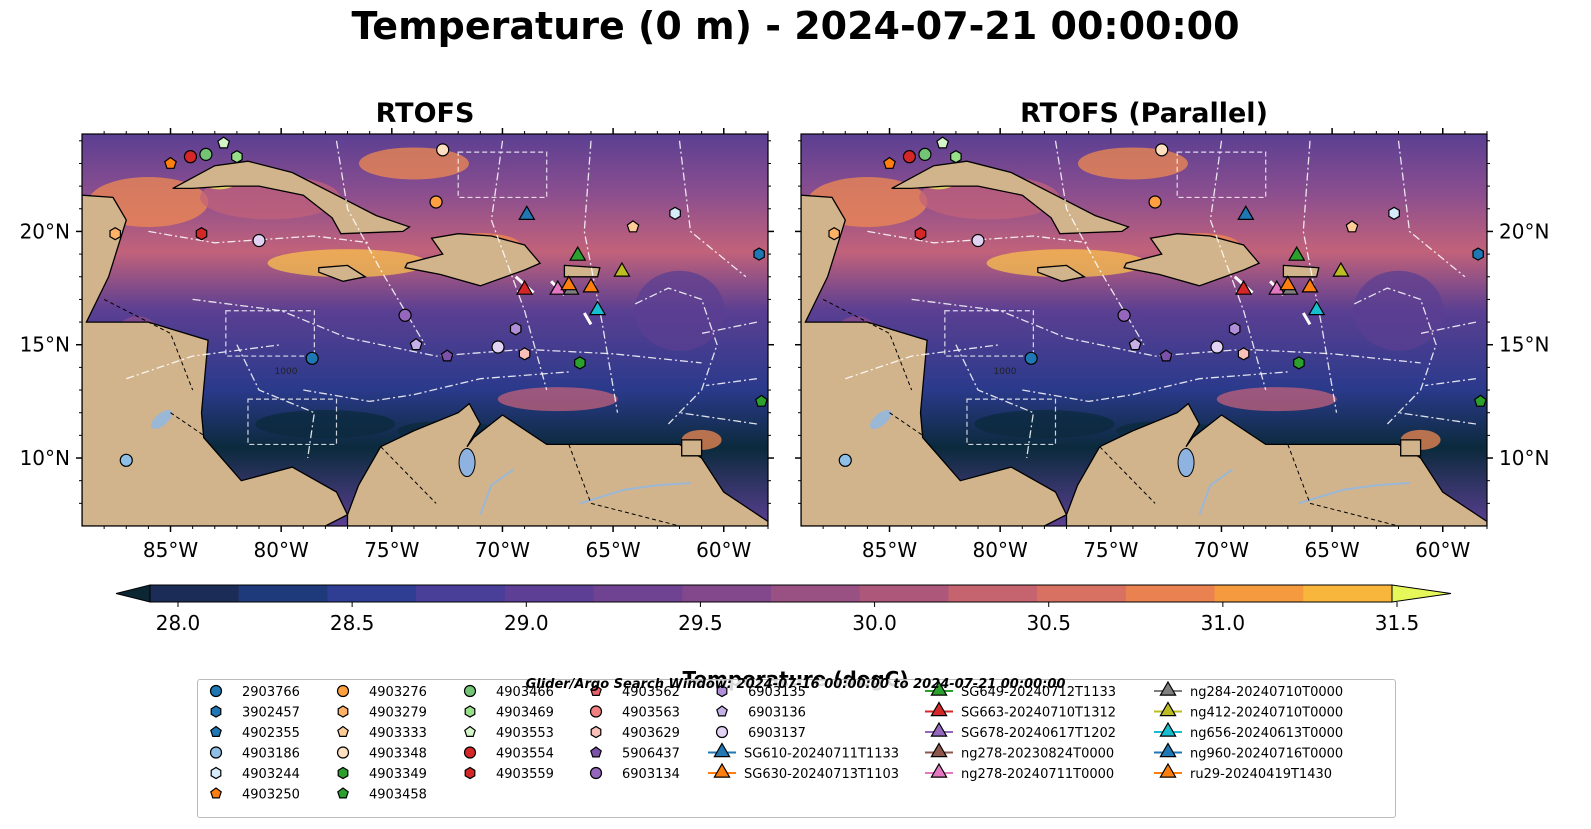 The image size is (1591, 829). What do you see at coordinates (1038, 733) in the screenshot?
I see `legend-label: SG678-20240617T1202` at bounding box center [1038, 733].